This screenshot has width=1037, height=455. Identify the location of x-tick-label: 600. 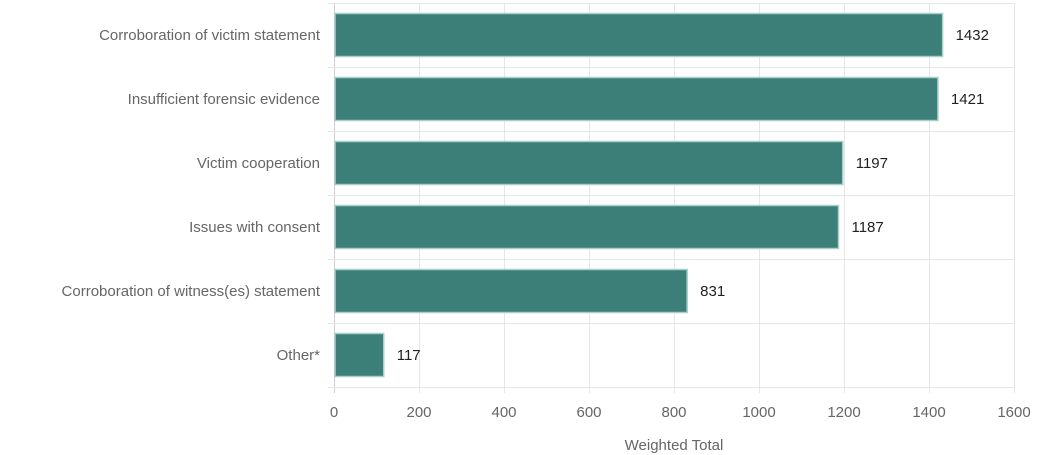
(588, 412).